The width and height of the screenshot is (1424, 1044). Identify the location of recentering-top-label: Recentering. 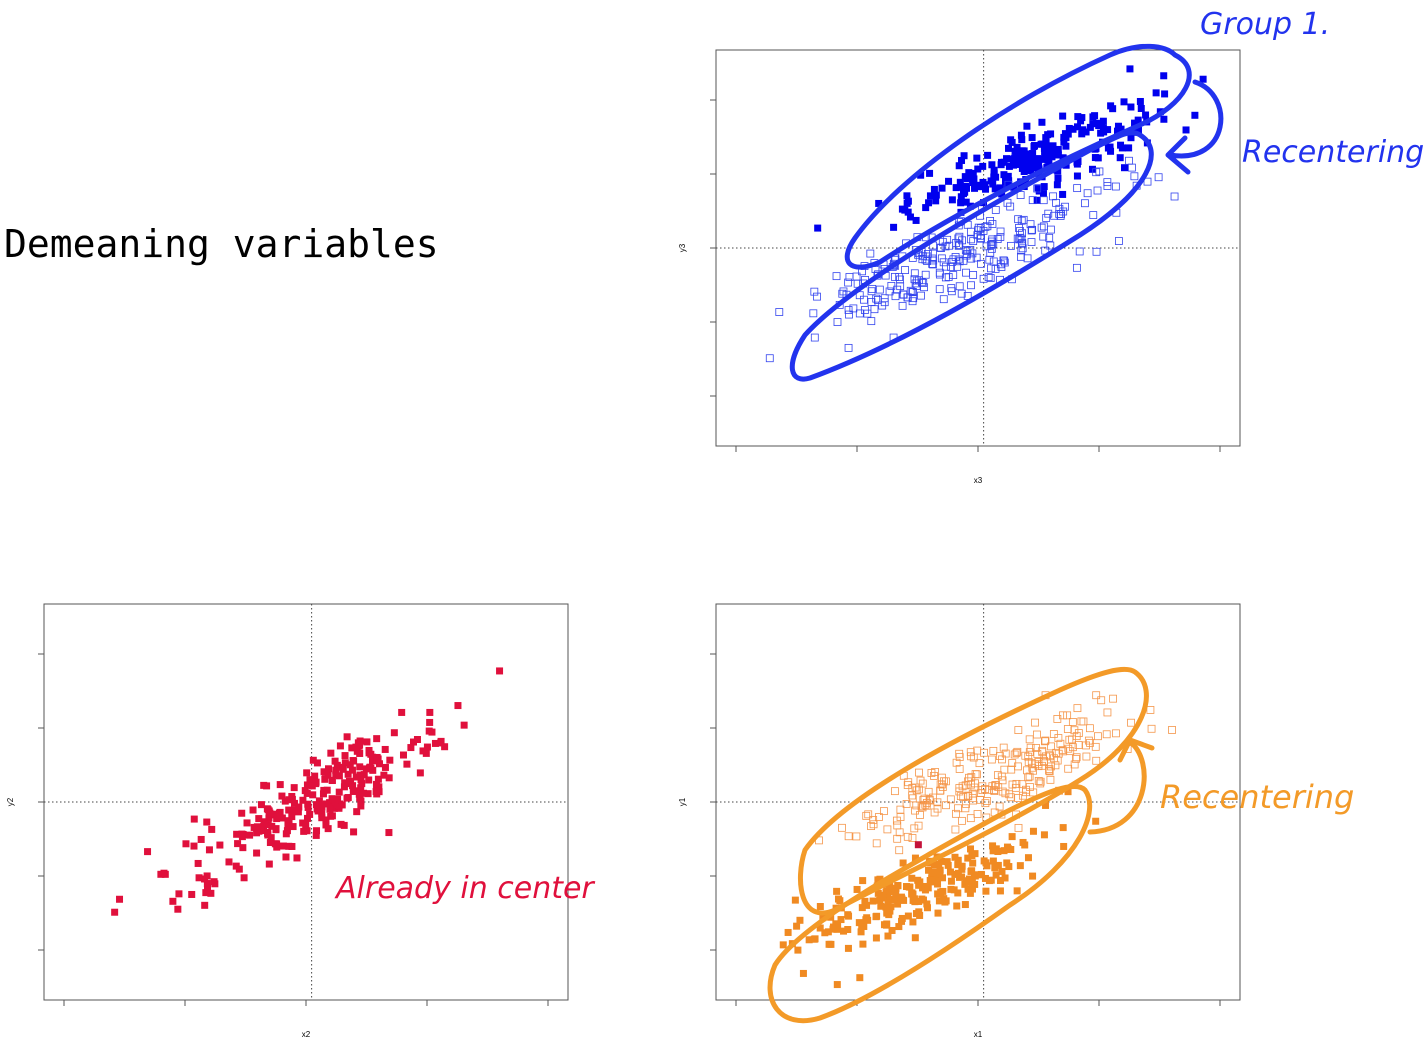
(1333, 152).